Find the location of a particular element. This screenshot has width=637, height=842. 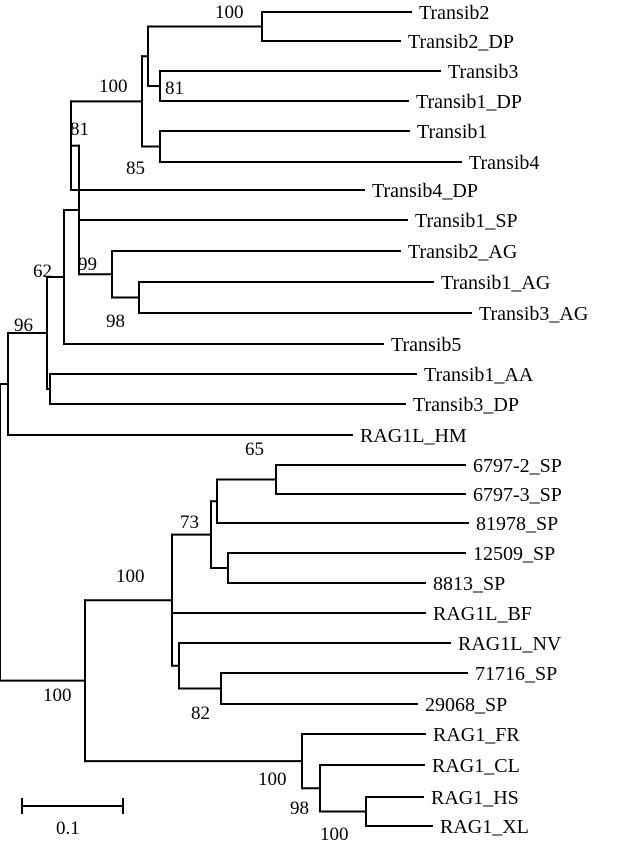

leaf-label: RAG1L_NV is located at coordinates (510, 644).